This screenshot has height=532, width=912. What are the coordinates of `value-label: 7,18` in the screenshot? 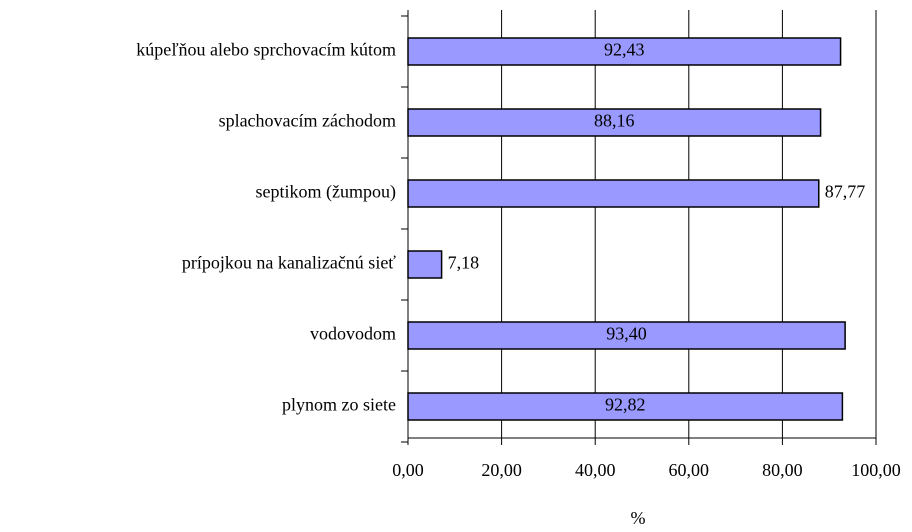 It's located at (464, 263).